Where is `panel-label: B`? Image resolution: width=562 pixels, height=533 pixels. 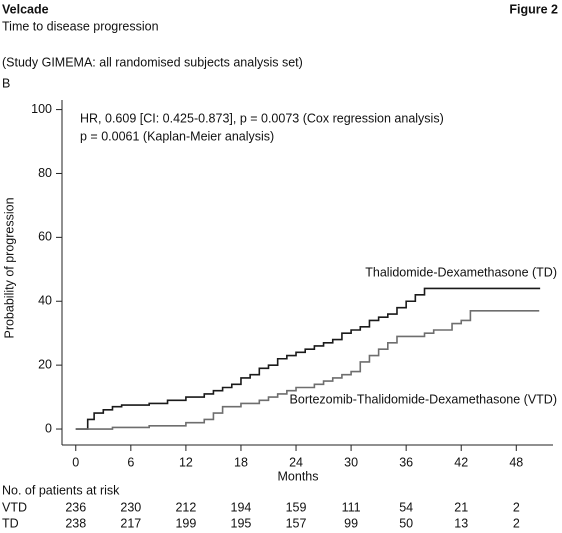 panel-label: B is located at coordinates (6, 83).